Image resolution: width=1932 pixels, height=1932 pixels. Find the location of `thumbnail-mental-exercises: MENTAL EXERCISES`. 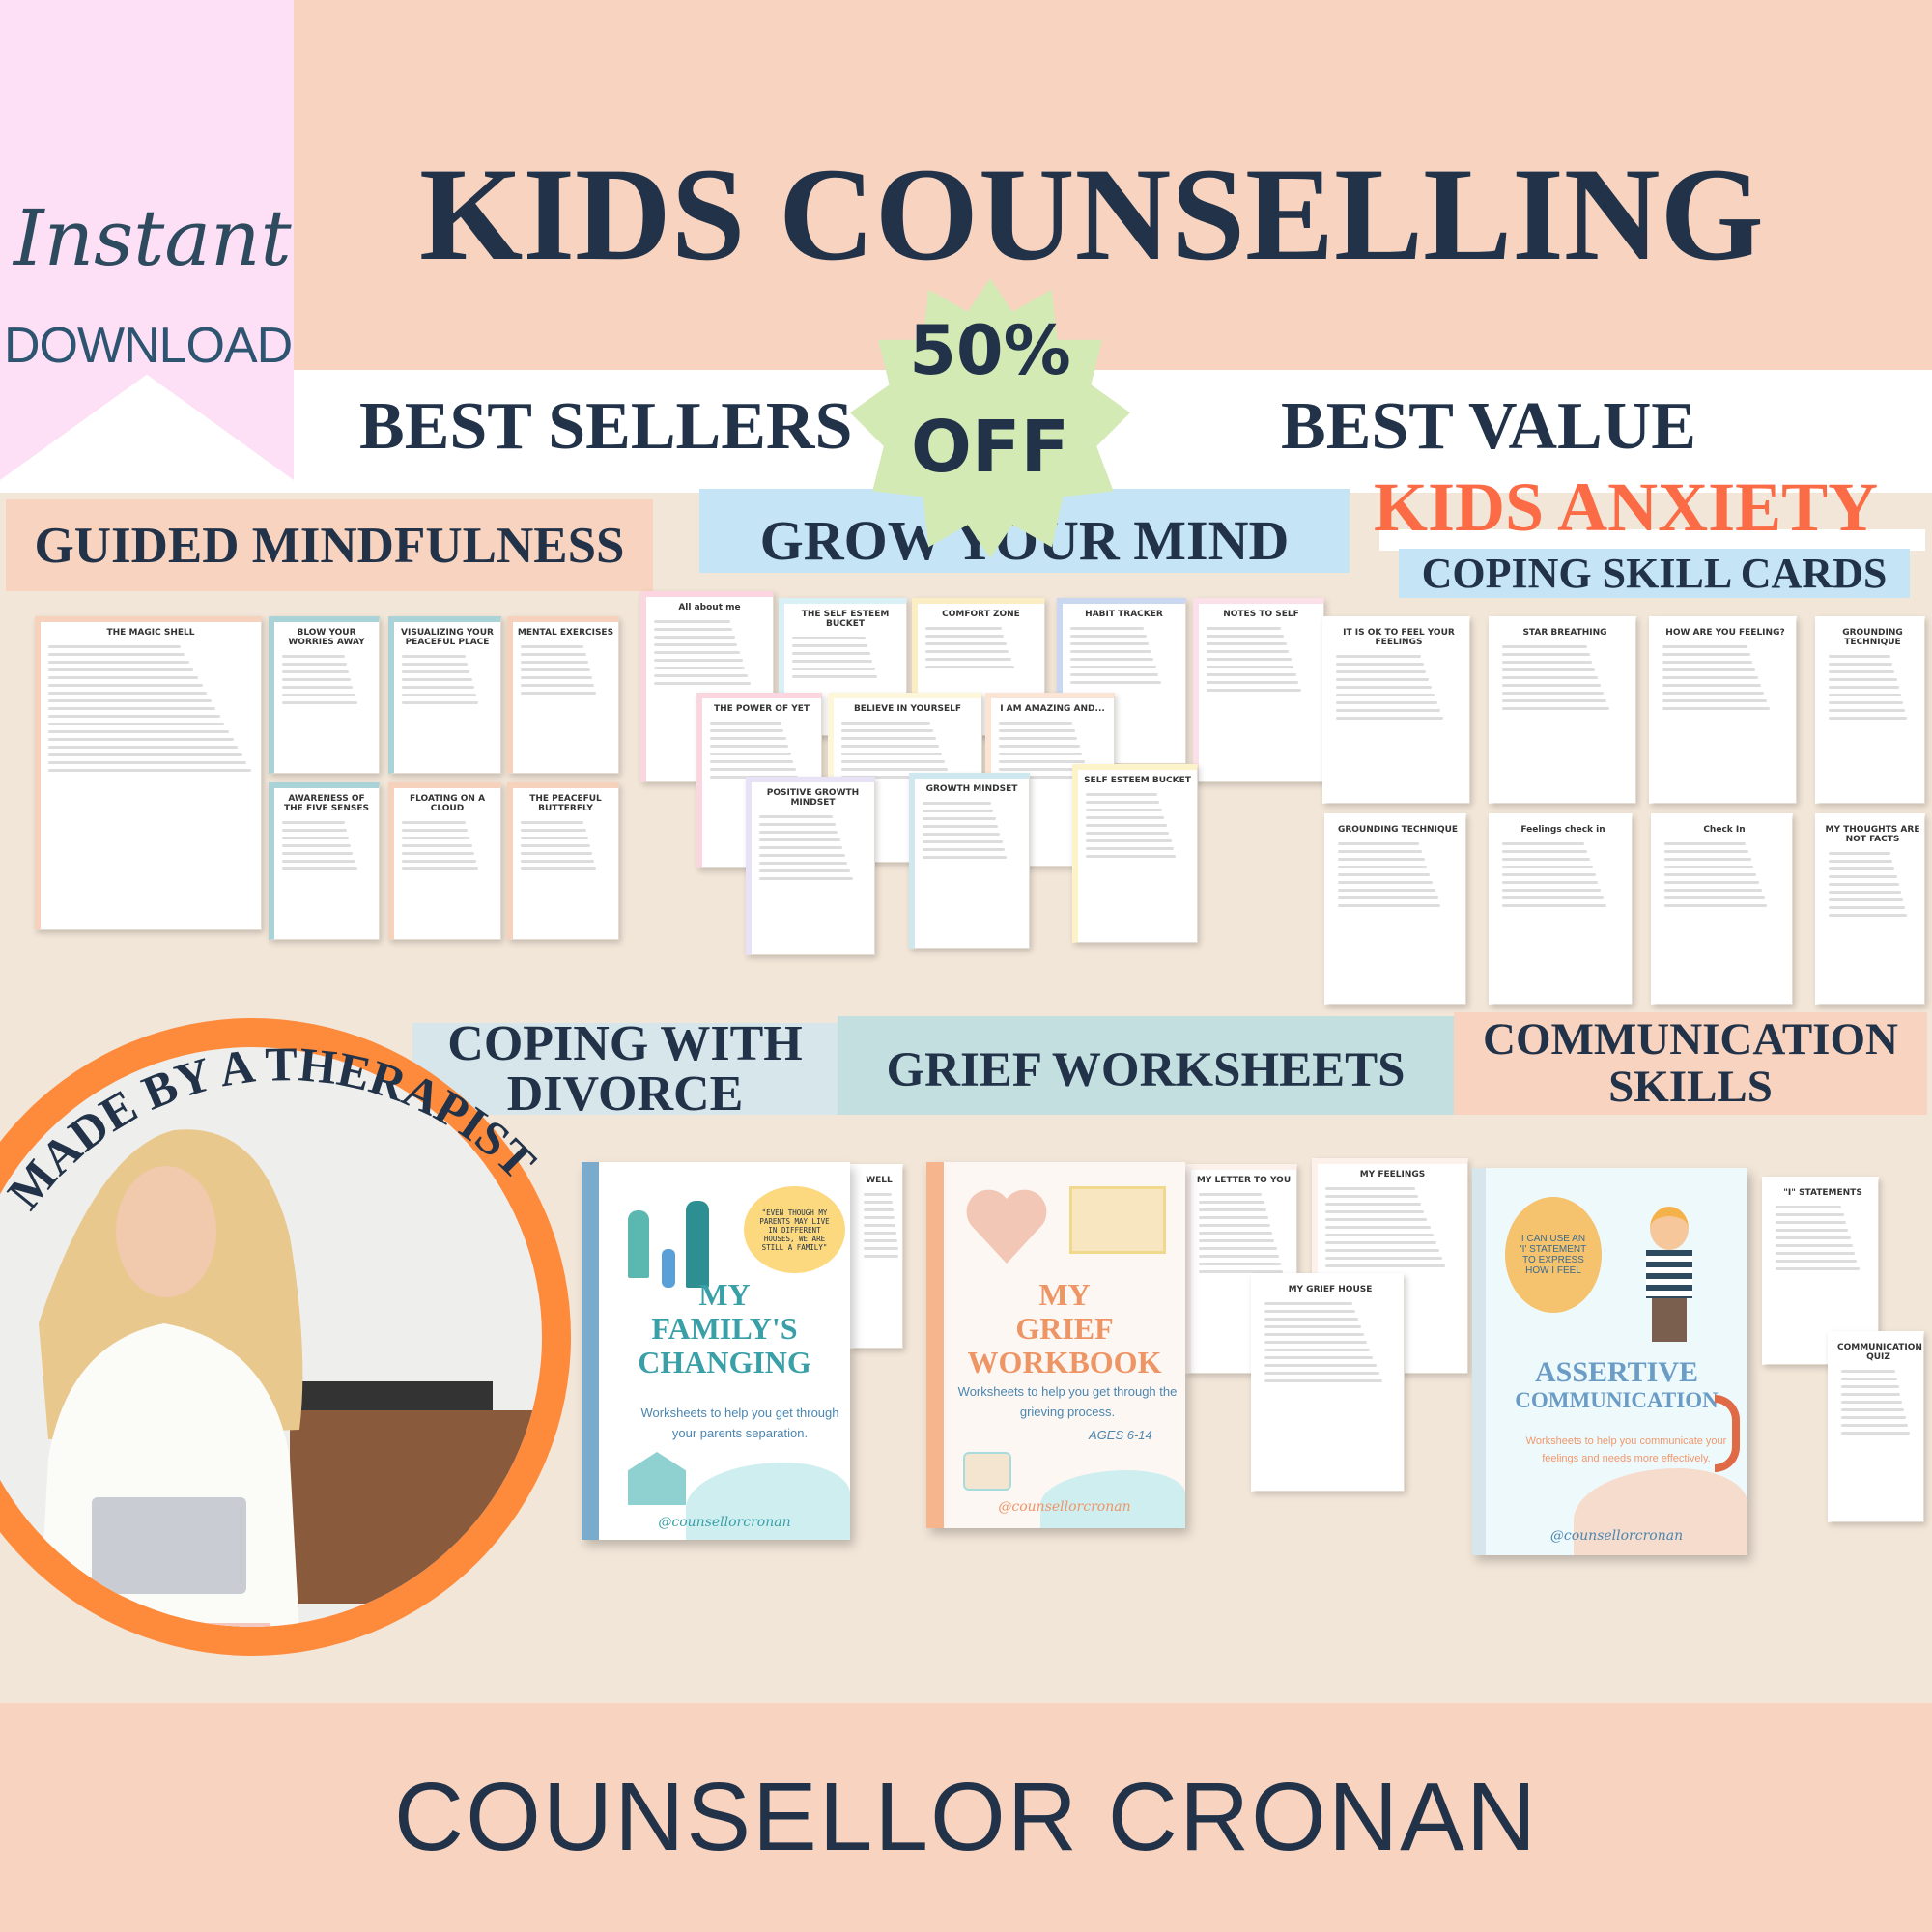

thumbnail-mental-exercises: MENTAL EXERCISES is located at coordinates (563, 695).